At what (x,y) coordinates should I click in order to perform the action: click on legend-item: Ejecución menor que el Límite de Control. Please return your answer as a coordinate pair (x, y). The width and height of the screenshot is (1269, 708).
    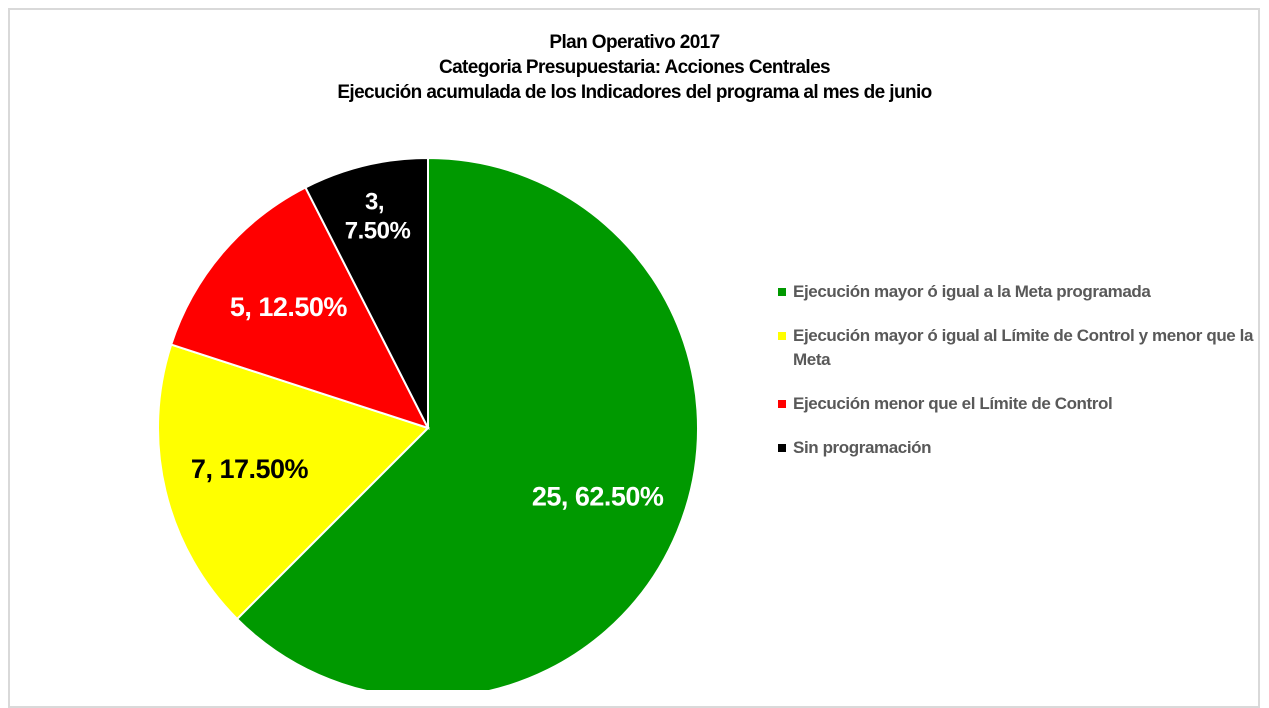
    Looking at the image, I should click on (1018, 404).